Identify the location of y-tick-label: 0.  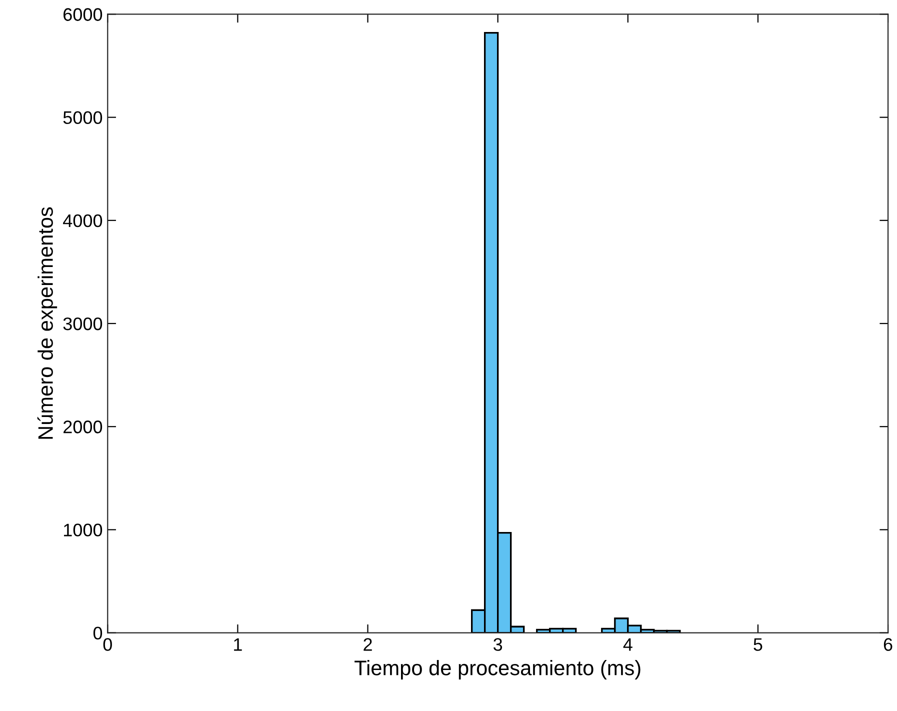
(97, 633).